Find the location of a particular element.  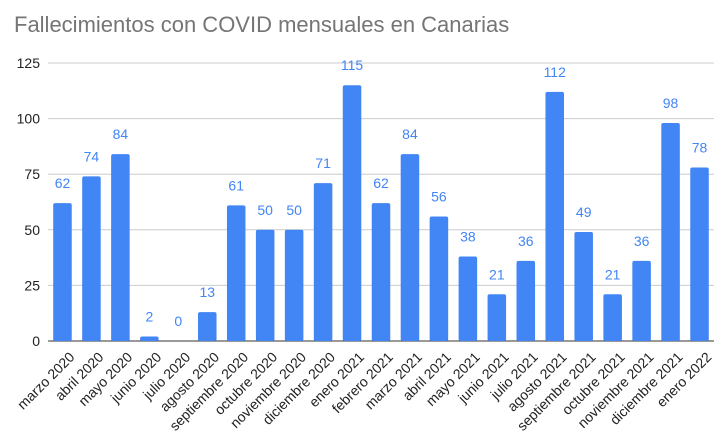

y-tick-label: 0 is located at coordinates (36, 341).